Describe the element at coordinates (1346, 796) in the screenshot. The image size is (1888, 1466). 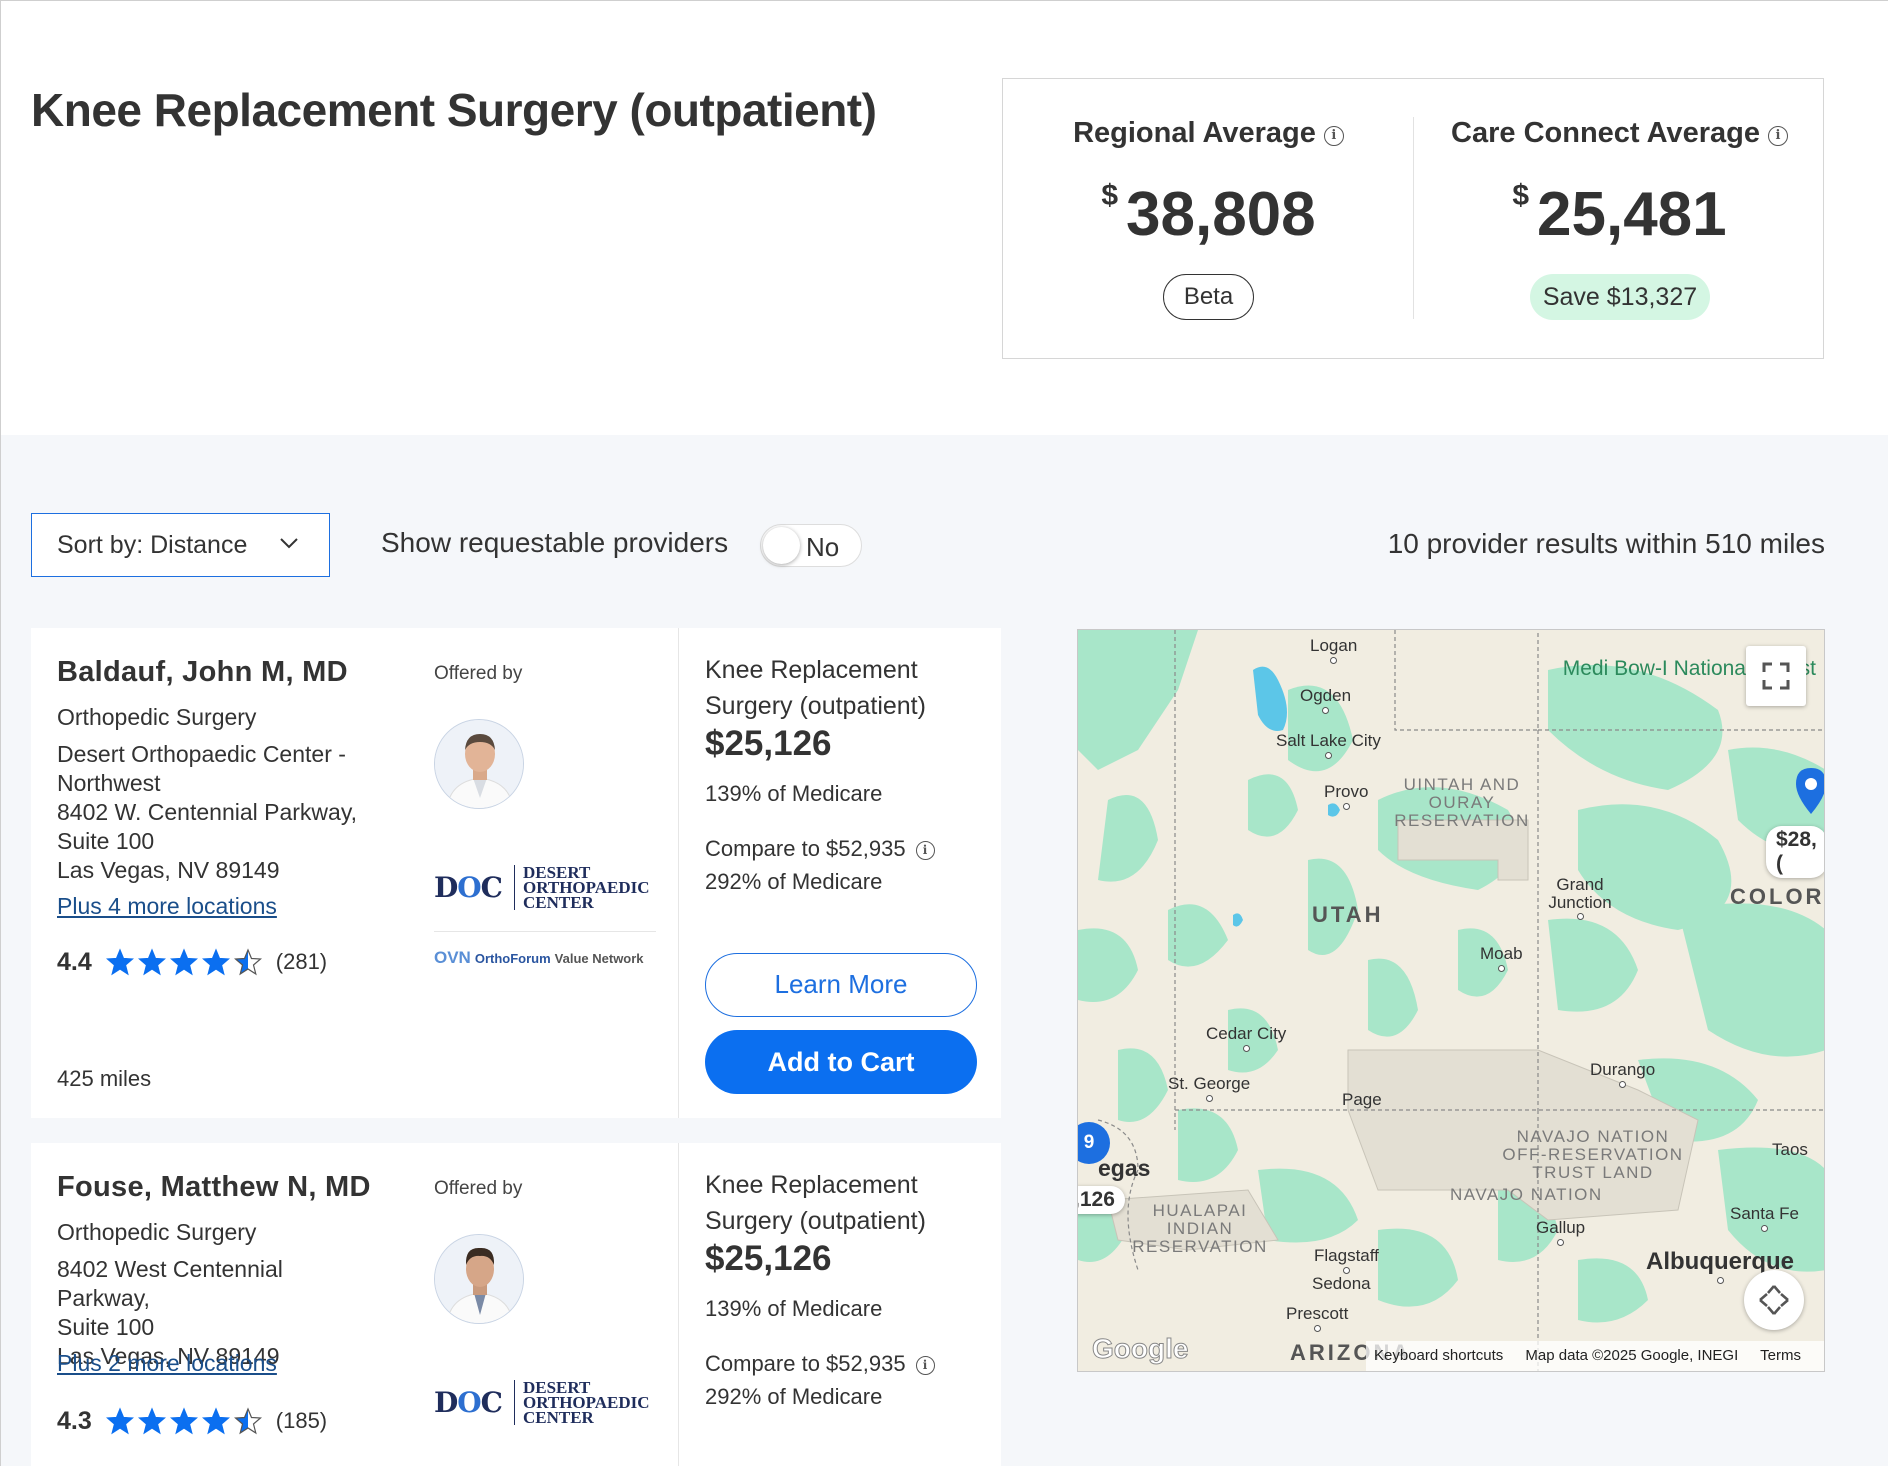
I see `city-label: Provo` at that location.